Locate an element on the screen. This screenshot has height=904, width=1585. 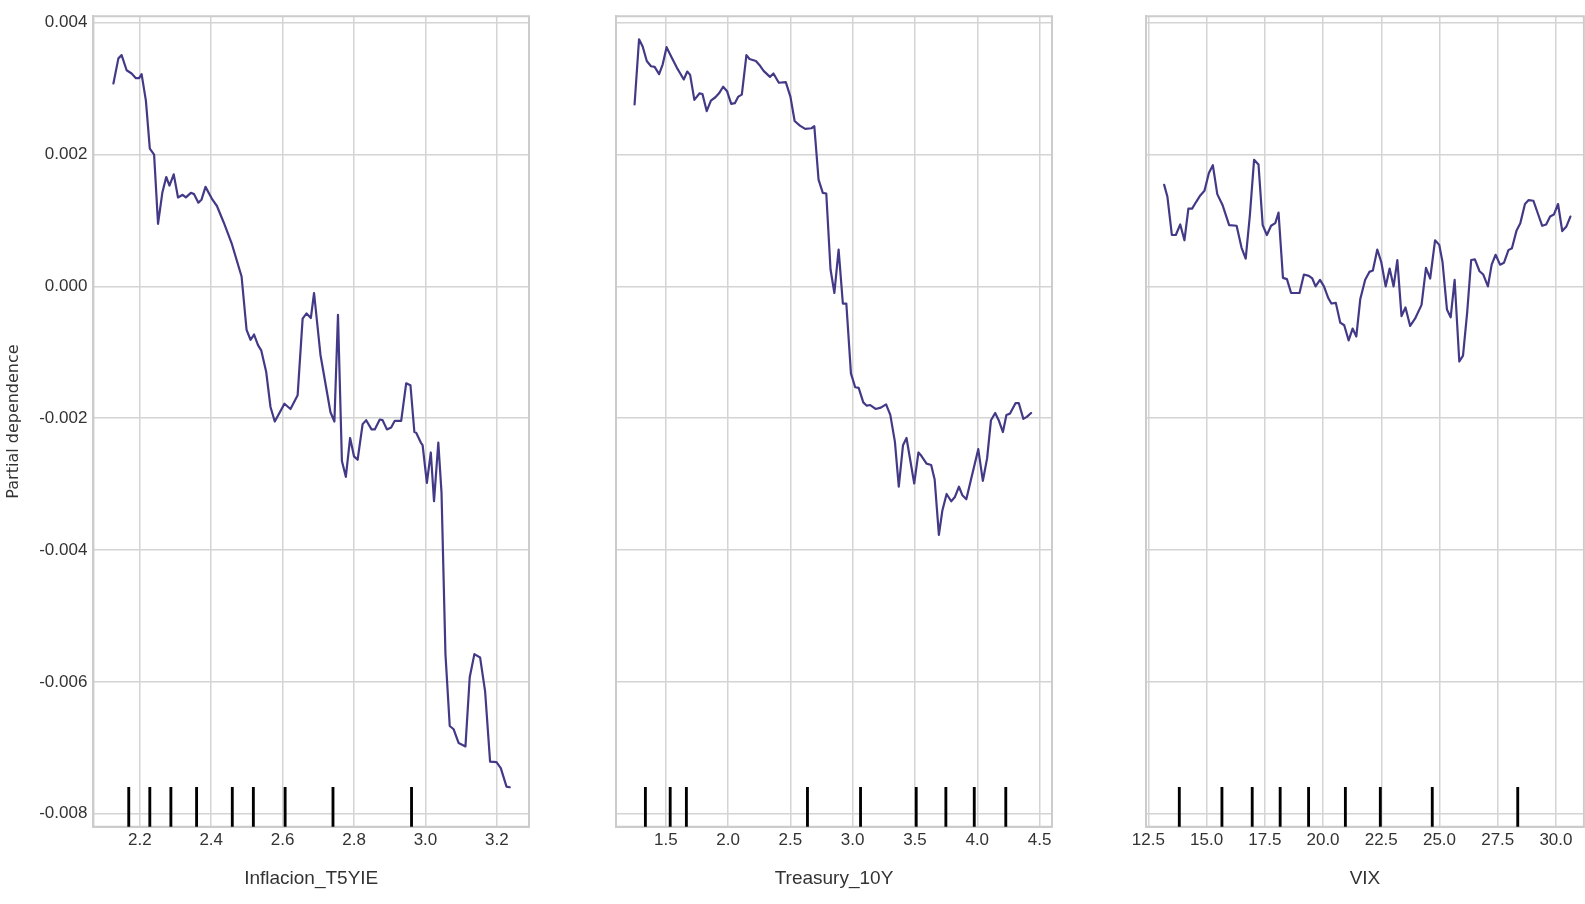
x-tick-label: 2.6 is located at coordinates (282, 839).